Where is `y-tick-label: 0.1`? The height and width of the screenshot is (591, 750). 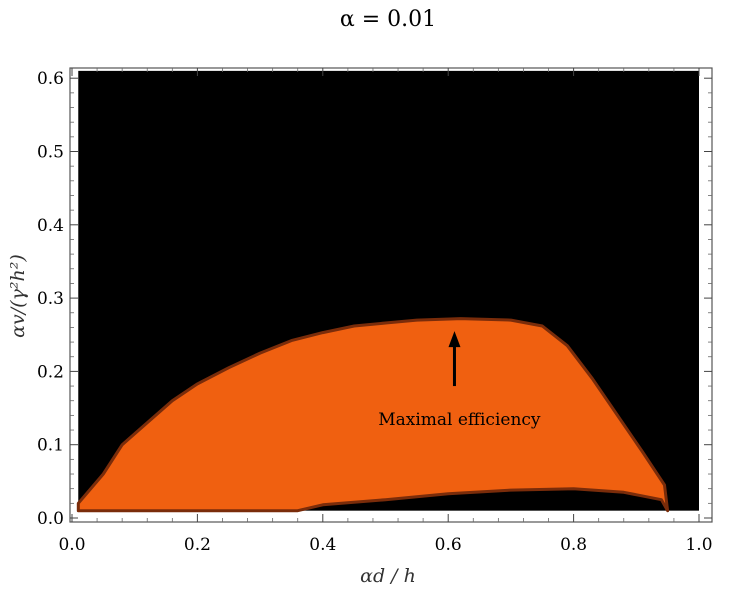
y-tick-label: 0.1 is located at coordinates (50, 446).